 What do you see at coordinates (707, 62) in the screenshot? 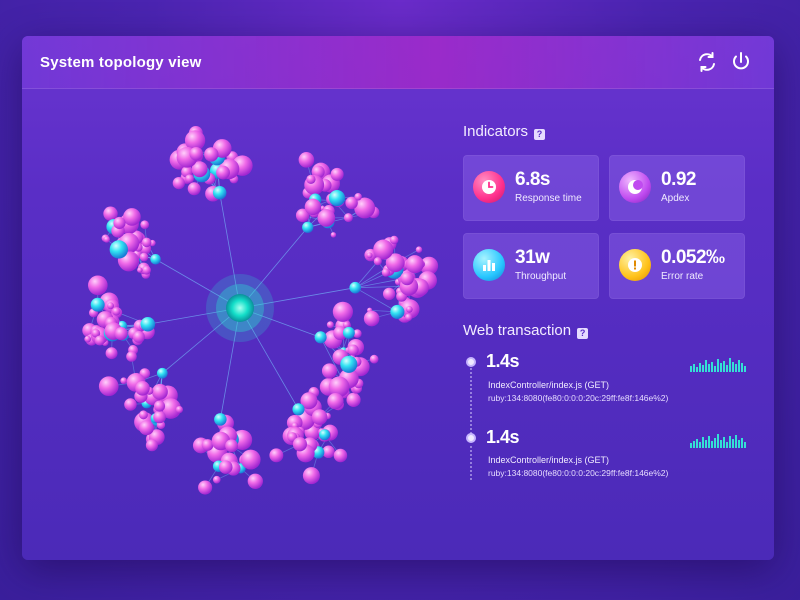
I see `refresh-icon` at bounding box center [707, 62].